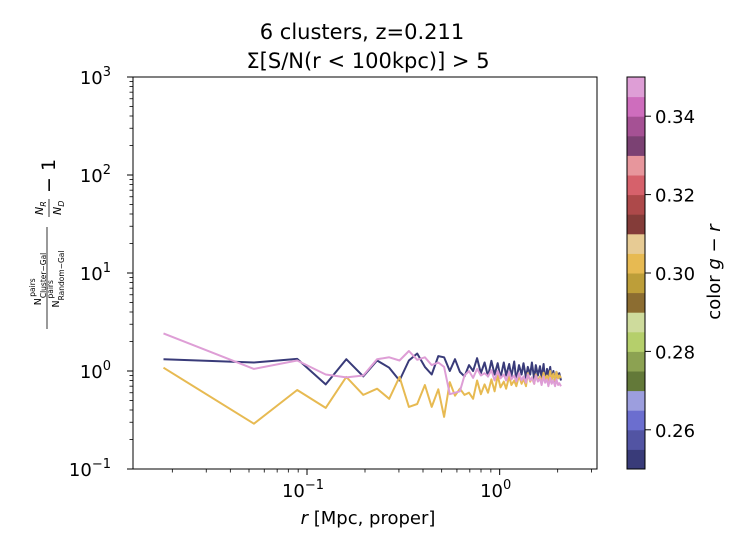 The height and width of the screenshot is (550, 750). I want to click on y-tick-label: 10², so click(95, 175).